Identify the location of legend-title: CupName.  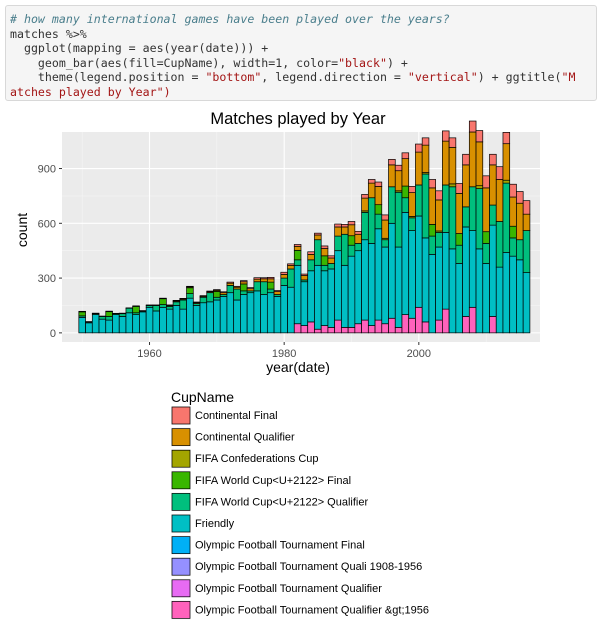
(202, 397).